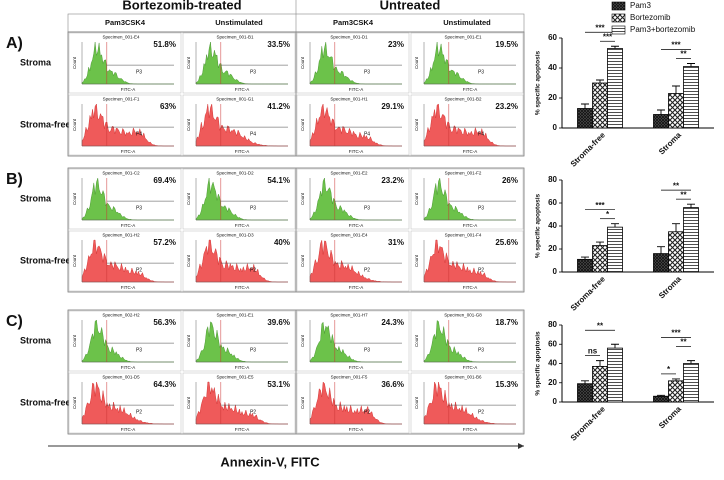  I want to click on axis-title: Annexin-V, FITC, so click(270, 461).